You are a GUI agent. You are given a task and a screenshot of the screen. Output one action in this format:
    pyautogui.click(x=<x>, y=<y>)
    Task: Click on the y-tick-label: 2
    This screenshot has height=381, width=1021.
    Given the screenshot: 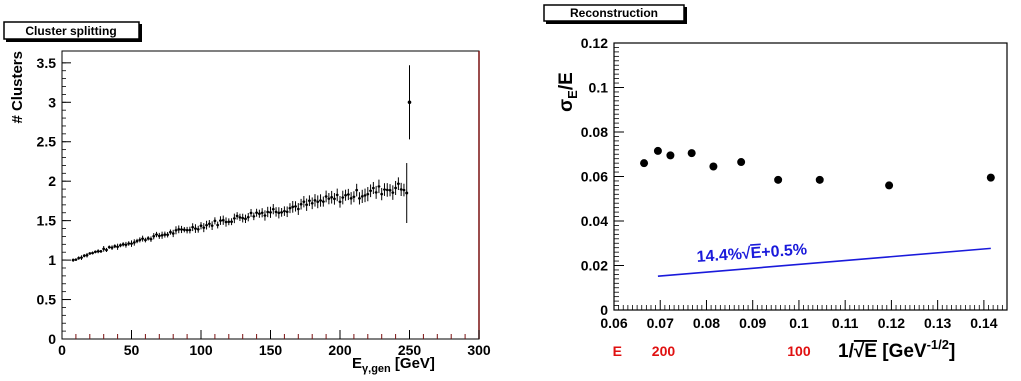 What is the action you would take?
    pyautogui.click(x=52, y=181)
    